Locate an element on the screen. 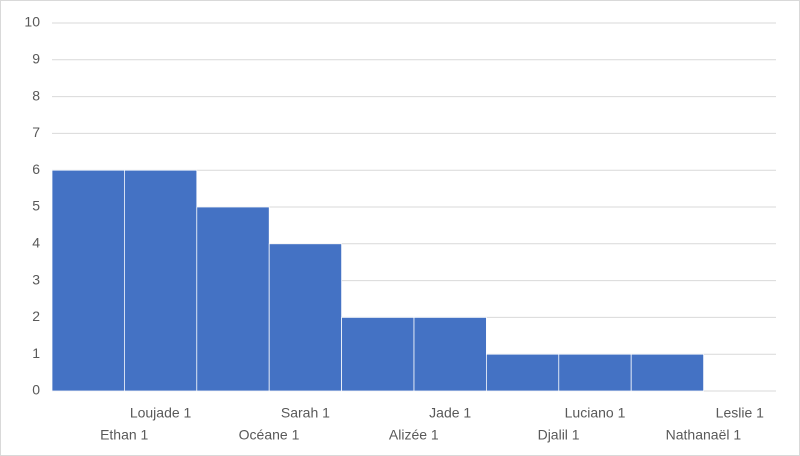 The height and width of the screenshot is (456, 800). y-tick-label: 0 is located at coordinates (36, 390).